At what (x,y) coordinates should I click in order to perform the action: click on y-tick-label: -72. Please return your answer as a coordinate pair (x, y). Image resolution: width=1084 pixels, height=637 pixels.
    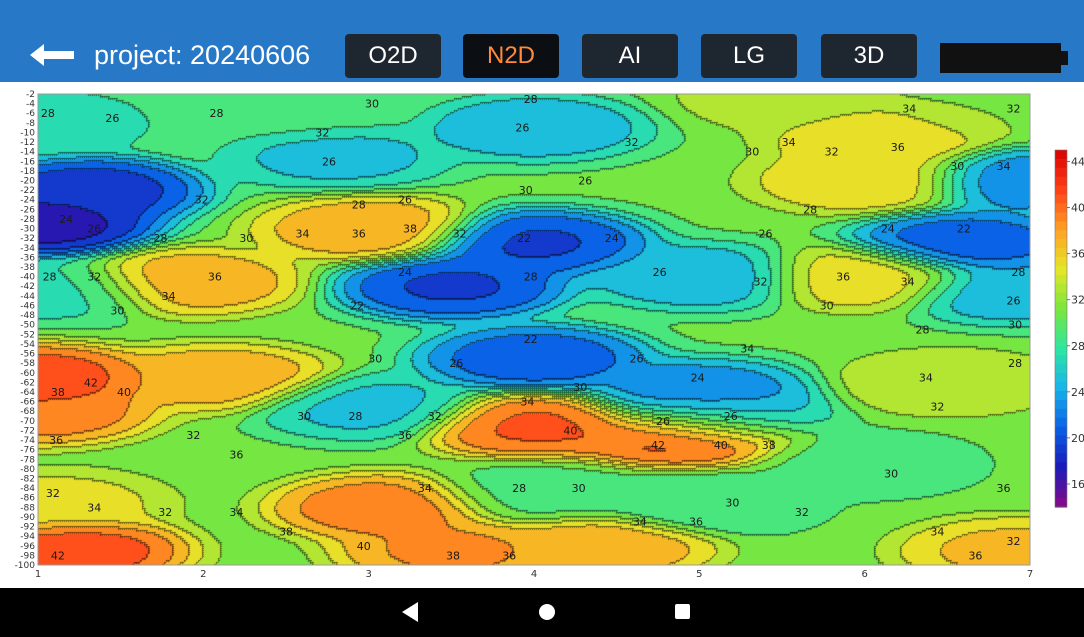
    Looking at the image, I should click on (27, 431).